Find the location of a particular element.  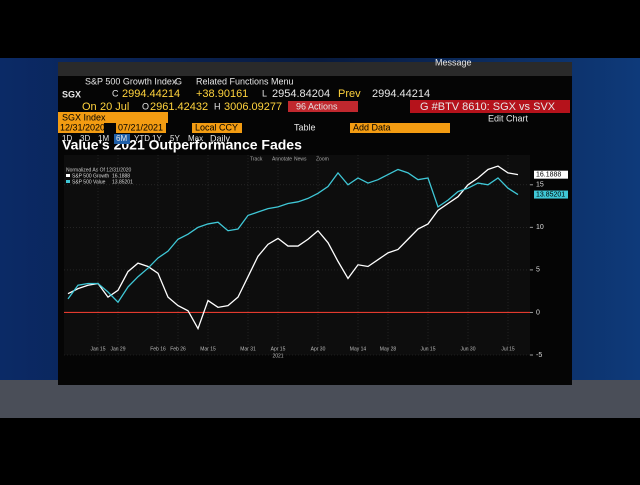

period-button: YTD is located at coordinates (142, 138).